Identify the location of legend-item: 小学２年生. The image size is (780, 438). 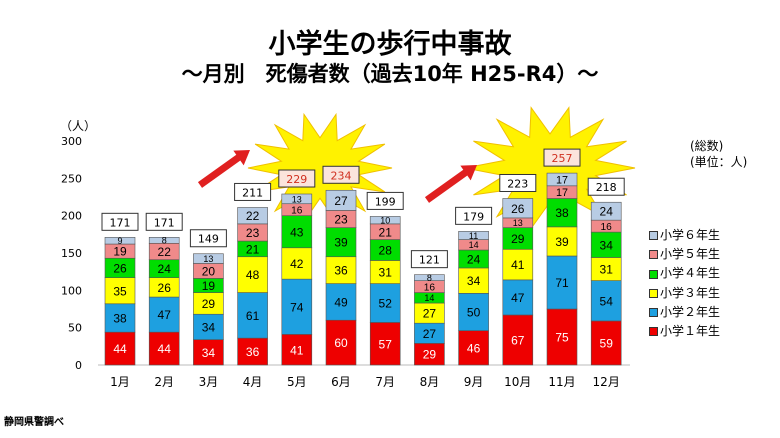
(684, 312).